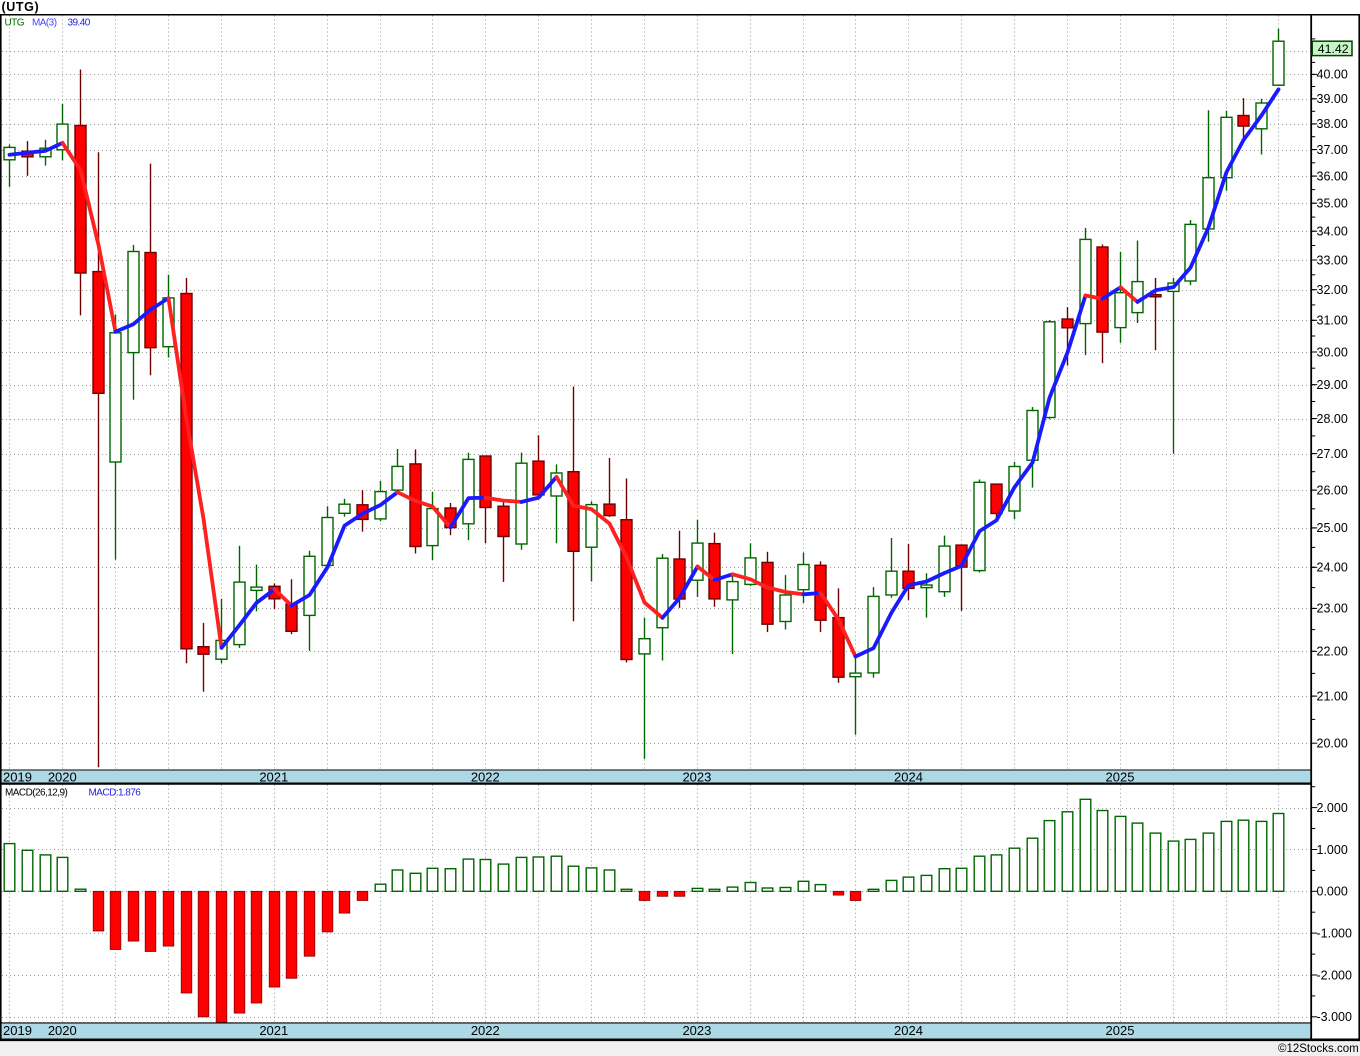 This screenshot has width=1360, height=1056. What do you see at coordinates (36, 793) in the screenshot?
I see `svg-text: MACD(26,12,9)` at bounding box center [36, 793].